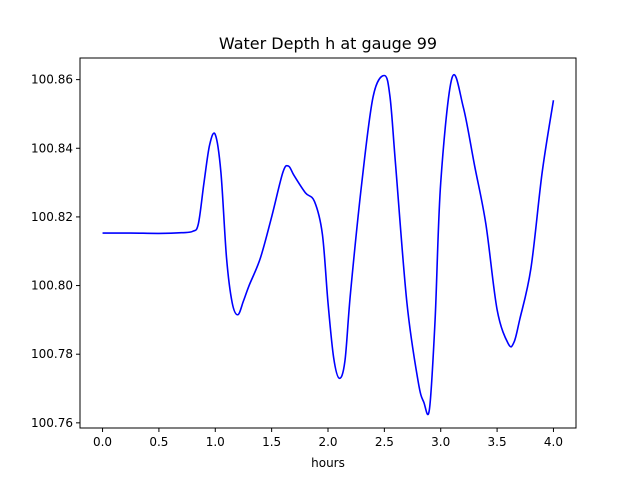 The image size is (640, 480). What do you see at coordinates (52, 148) in the screenshot?
I see `y-tick-label: 100.84` at bounding box center [52, 148].